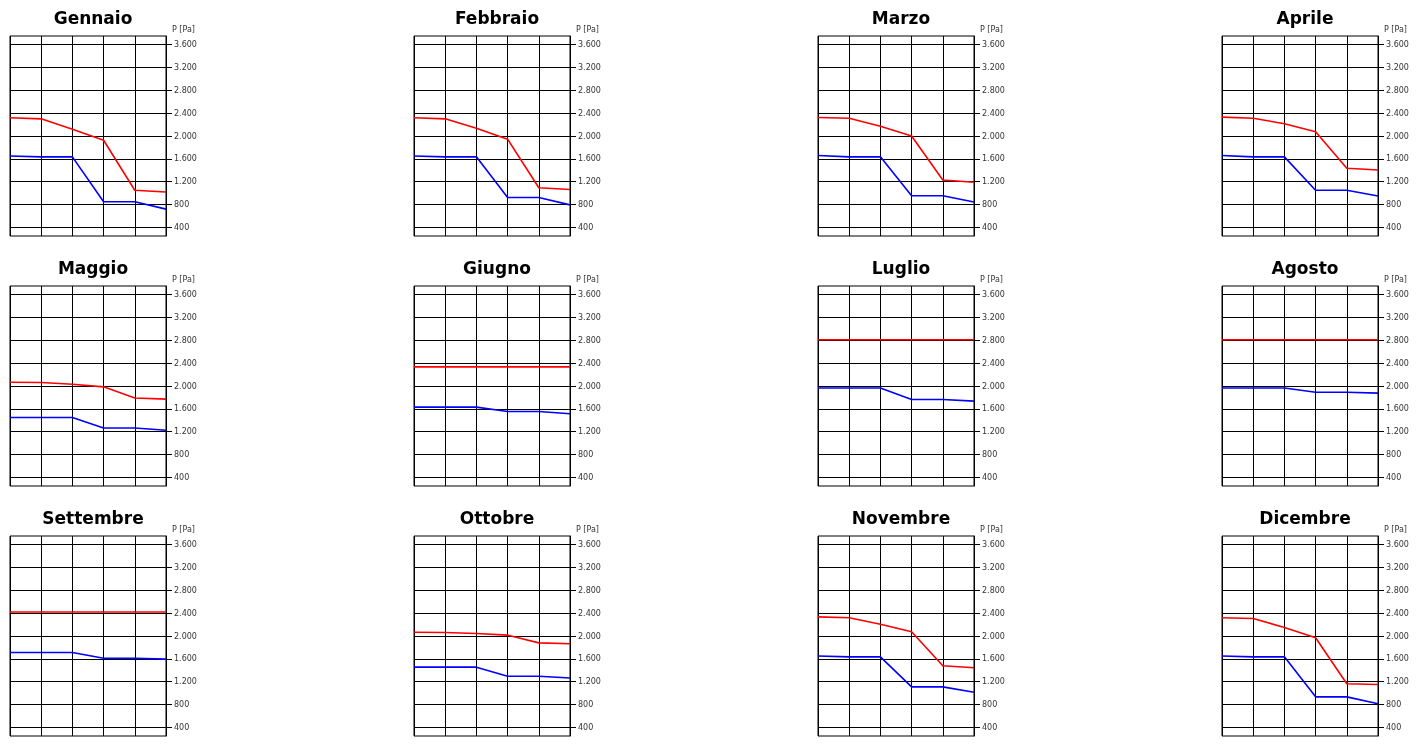 This screenshot has width=1424, height=749. Describe the element at coordinates (93, 517) in the screenshot. I see `chart-title: Settembre` at that location.